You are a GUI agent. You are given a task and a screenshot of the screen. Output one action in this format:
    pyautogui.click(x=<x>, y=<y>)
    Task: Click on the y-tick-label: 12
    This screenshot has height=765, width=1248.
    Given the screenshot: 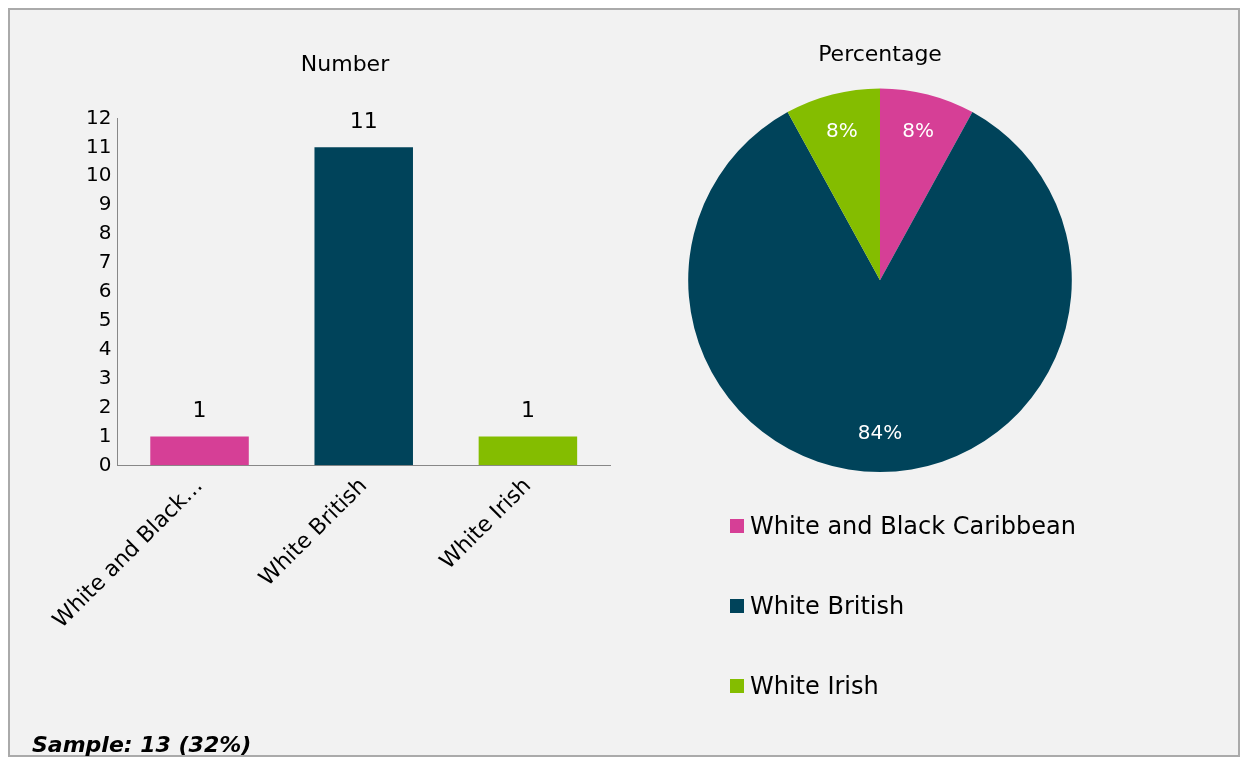 What is the action you would take?
    pyautogui.click(x=99, y=116)
    